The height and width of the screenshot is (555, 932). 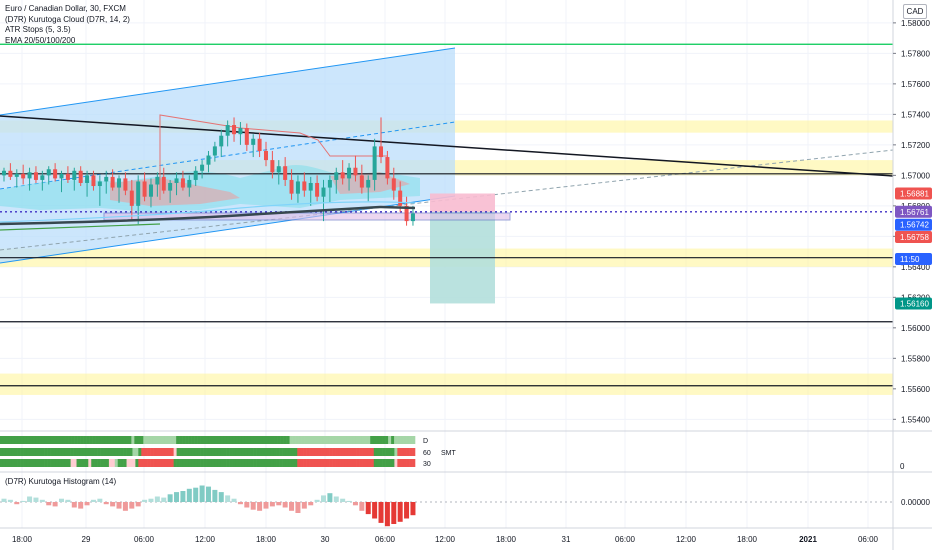 I want to click on indicator-ema: EMA 20/50/100/200, so click(x=40, y=40).